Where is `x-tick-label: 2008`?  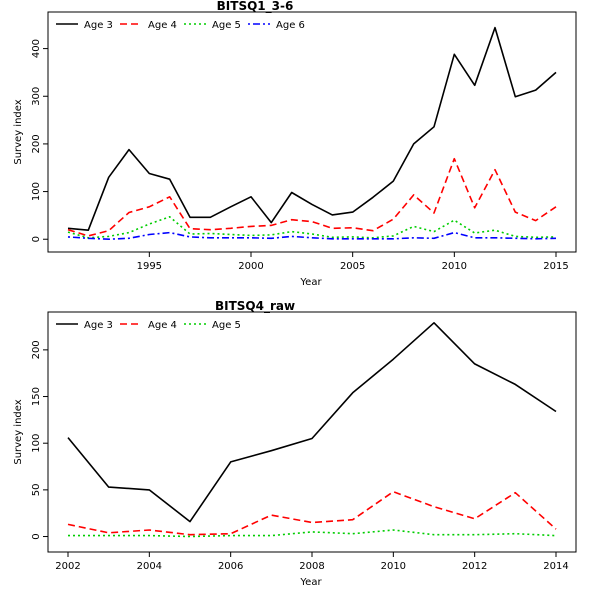
x-tick-label: 2008 is located at coordinates (311, 566).